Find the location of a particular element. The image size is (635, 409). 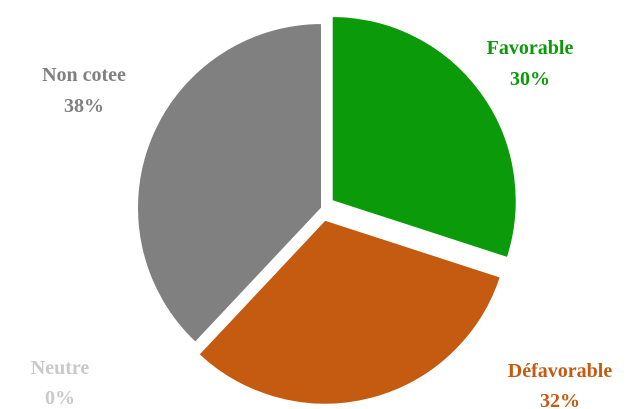

label-defavorable: Défavorable is located at coordinates (560, 371).